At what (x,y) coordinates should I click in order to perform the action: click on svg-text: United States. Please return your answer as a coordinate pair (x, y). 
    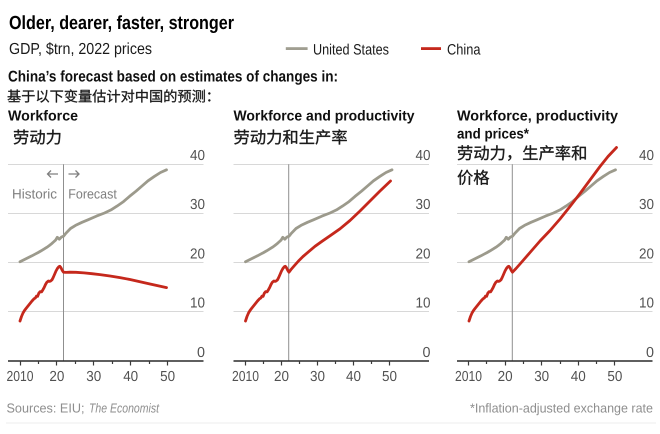
    Looking at the image, I should click on (351, 49).